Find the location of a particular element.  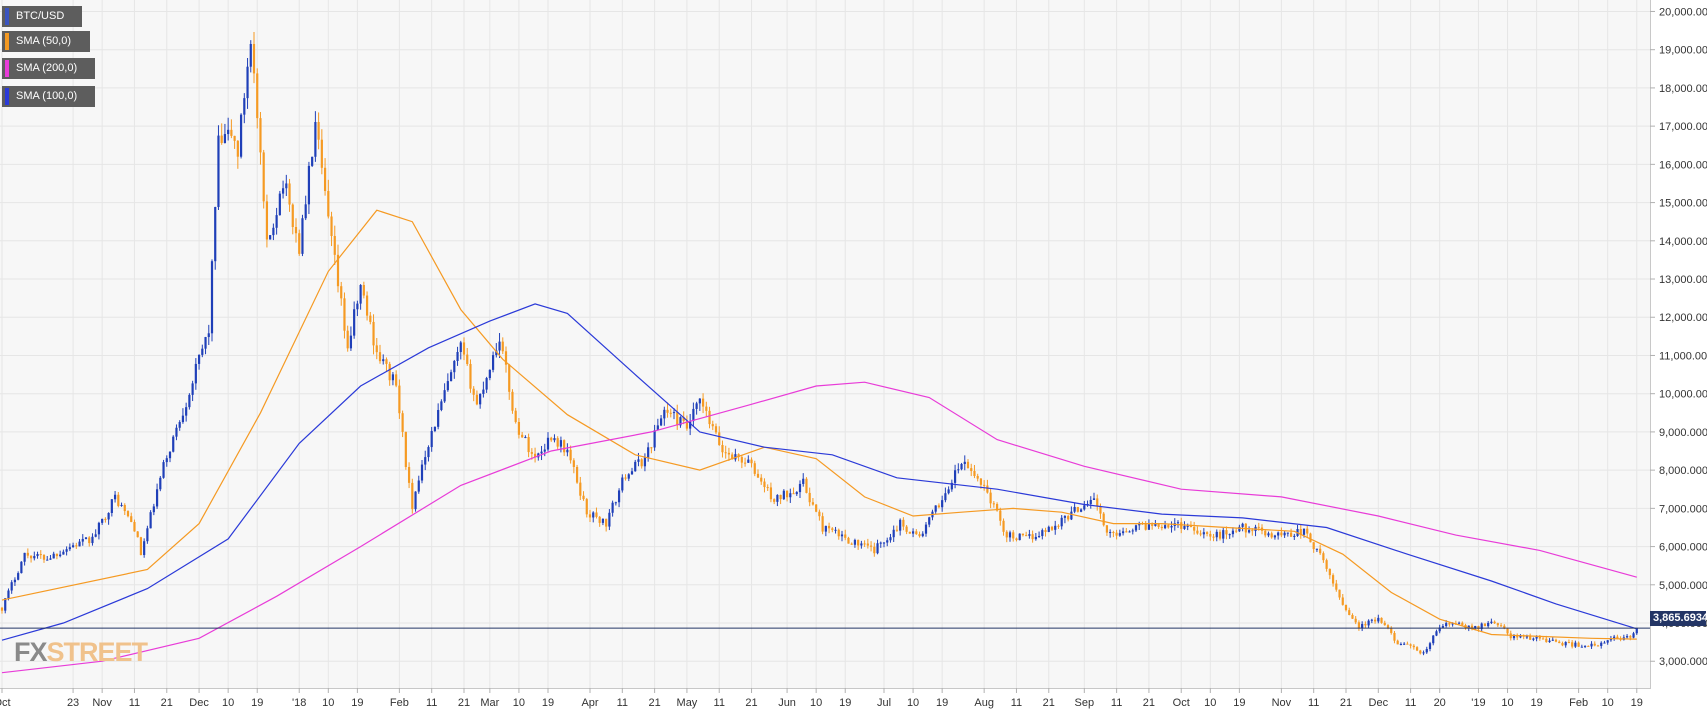

legend-btcusd: BTC/USD is located at coordinates (42, 16).